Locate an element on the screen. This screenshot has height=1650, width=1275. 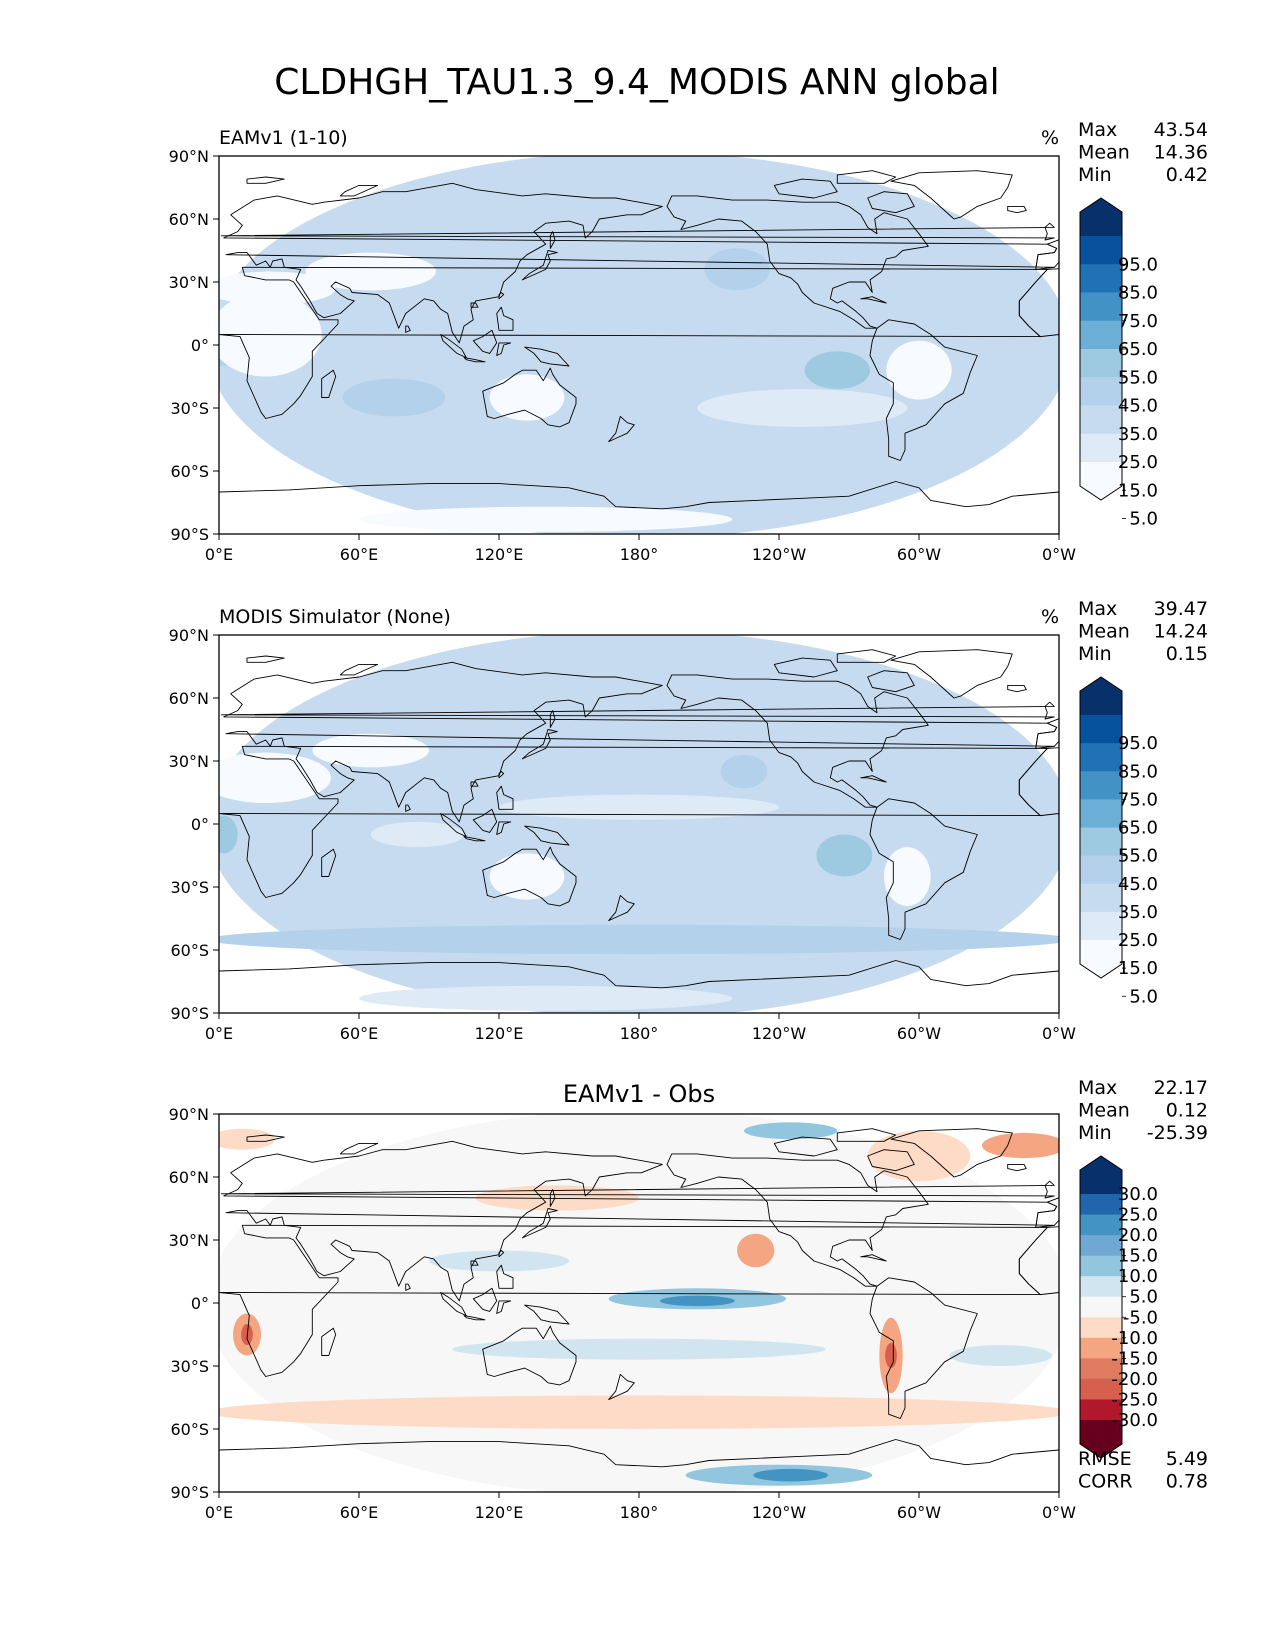
y-tick-label: 30°S is located at coordinates (189, 1366).